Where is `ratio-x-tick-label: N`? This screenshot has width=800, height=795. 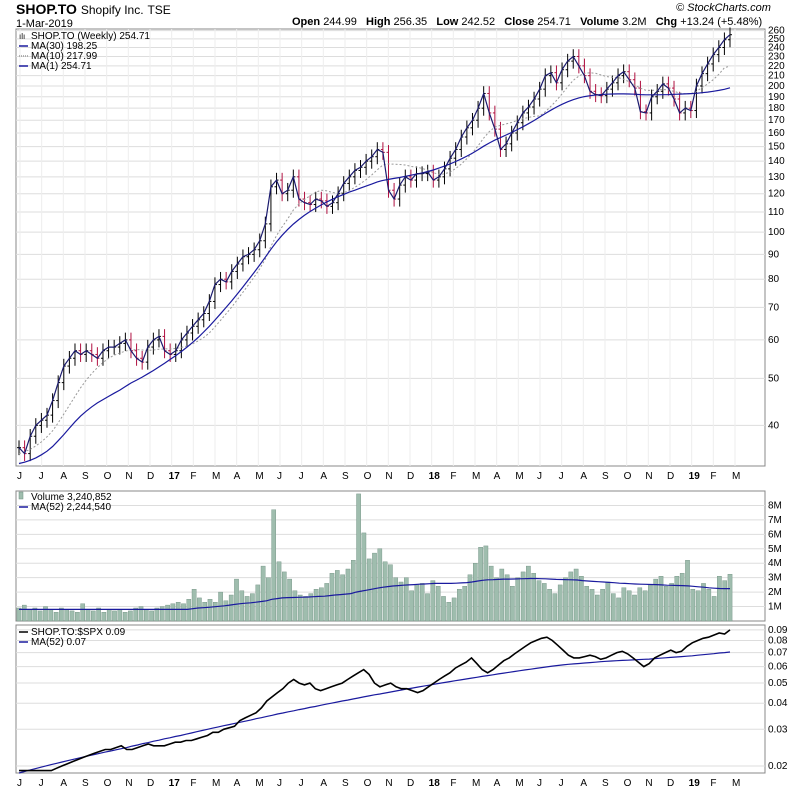 ratio-x-tick-label: N is located at coordinates (388, 783).